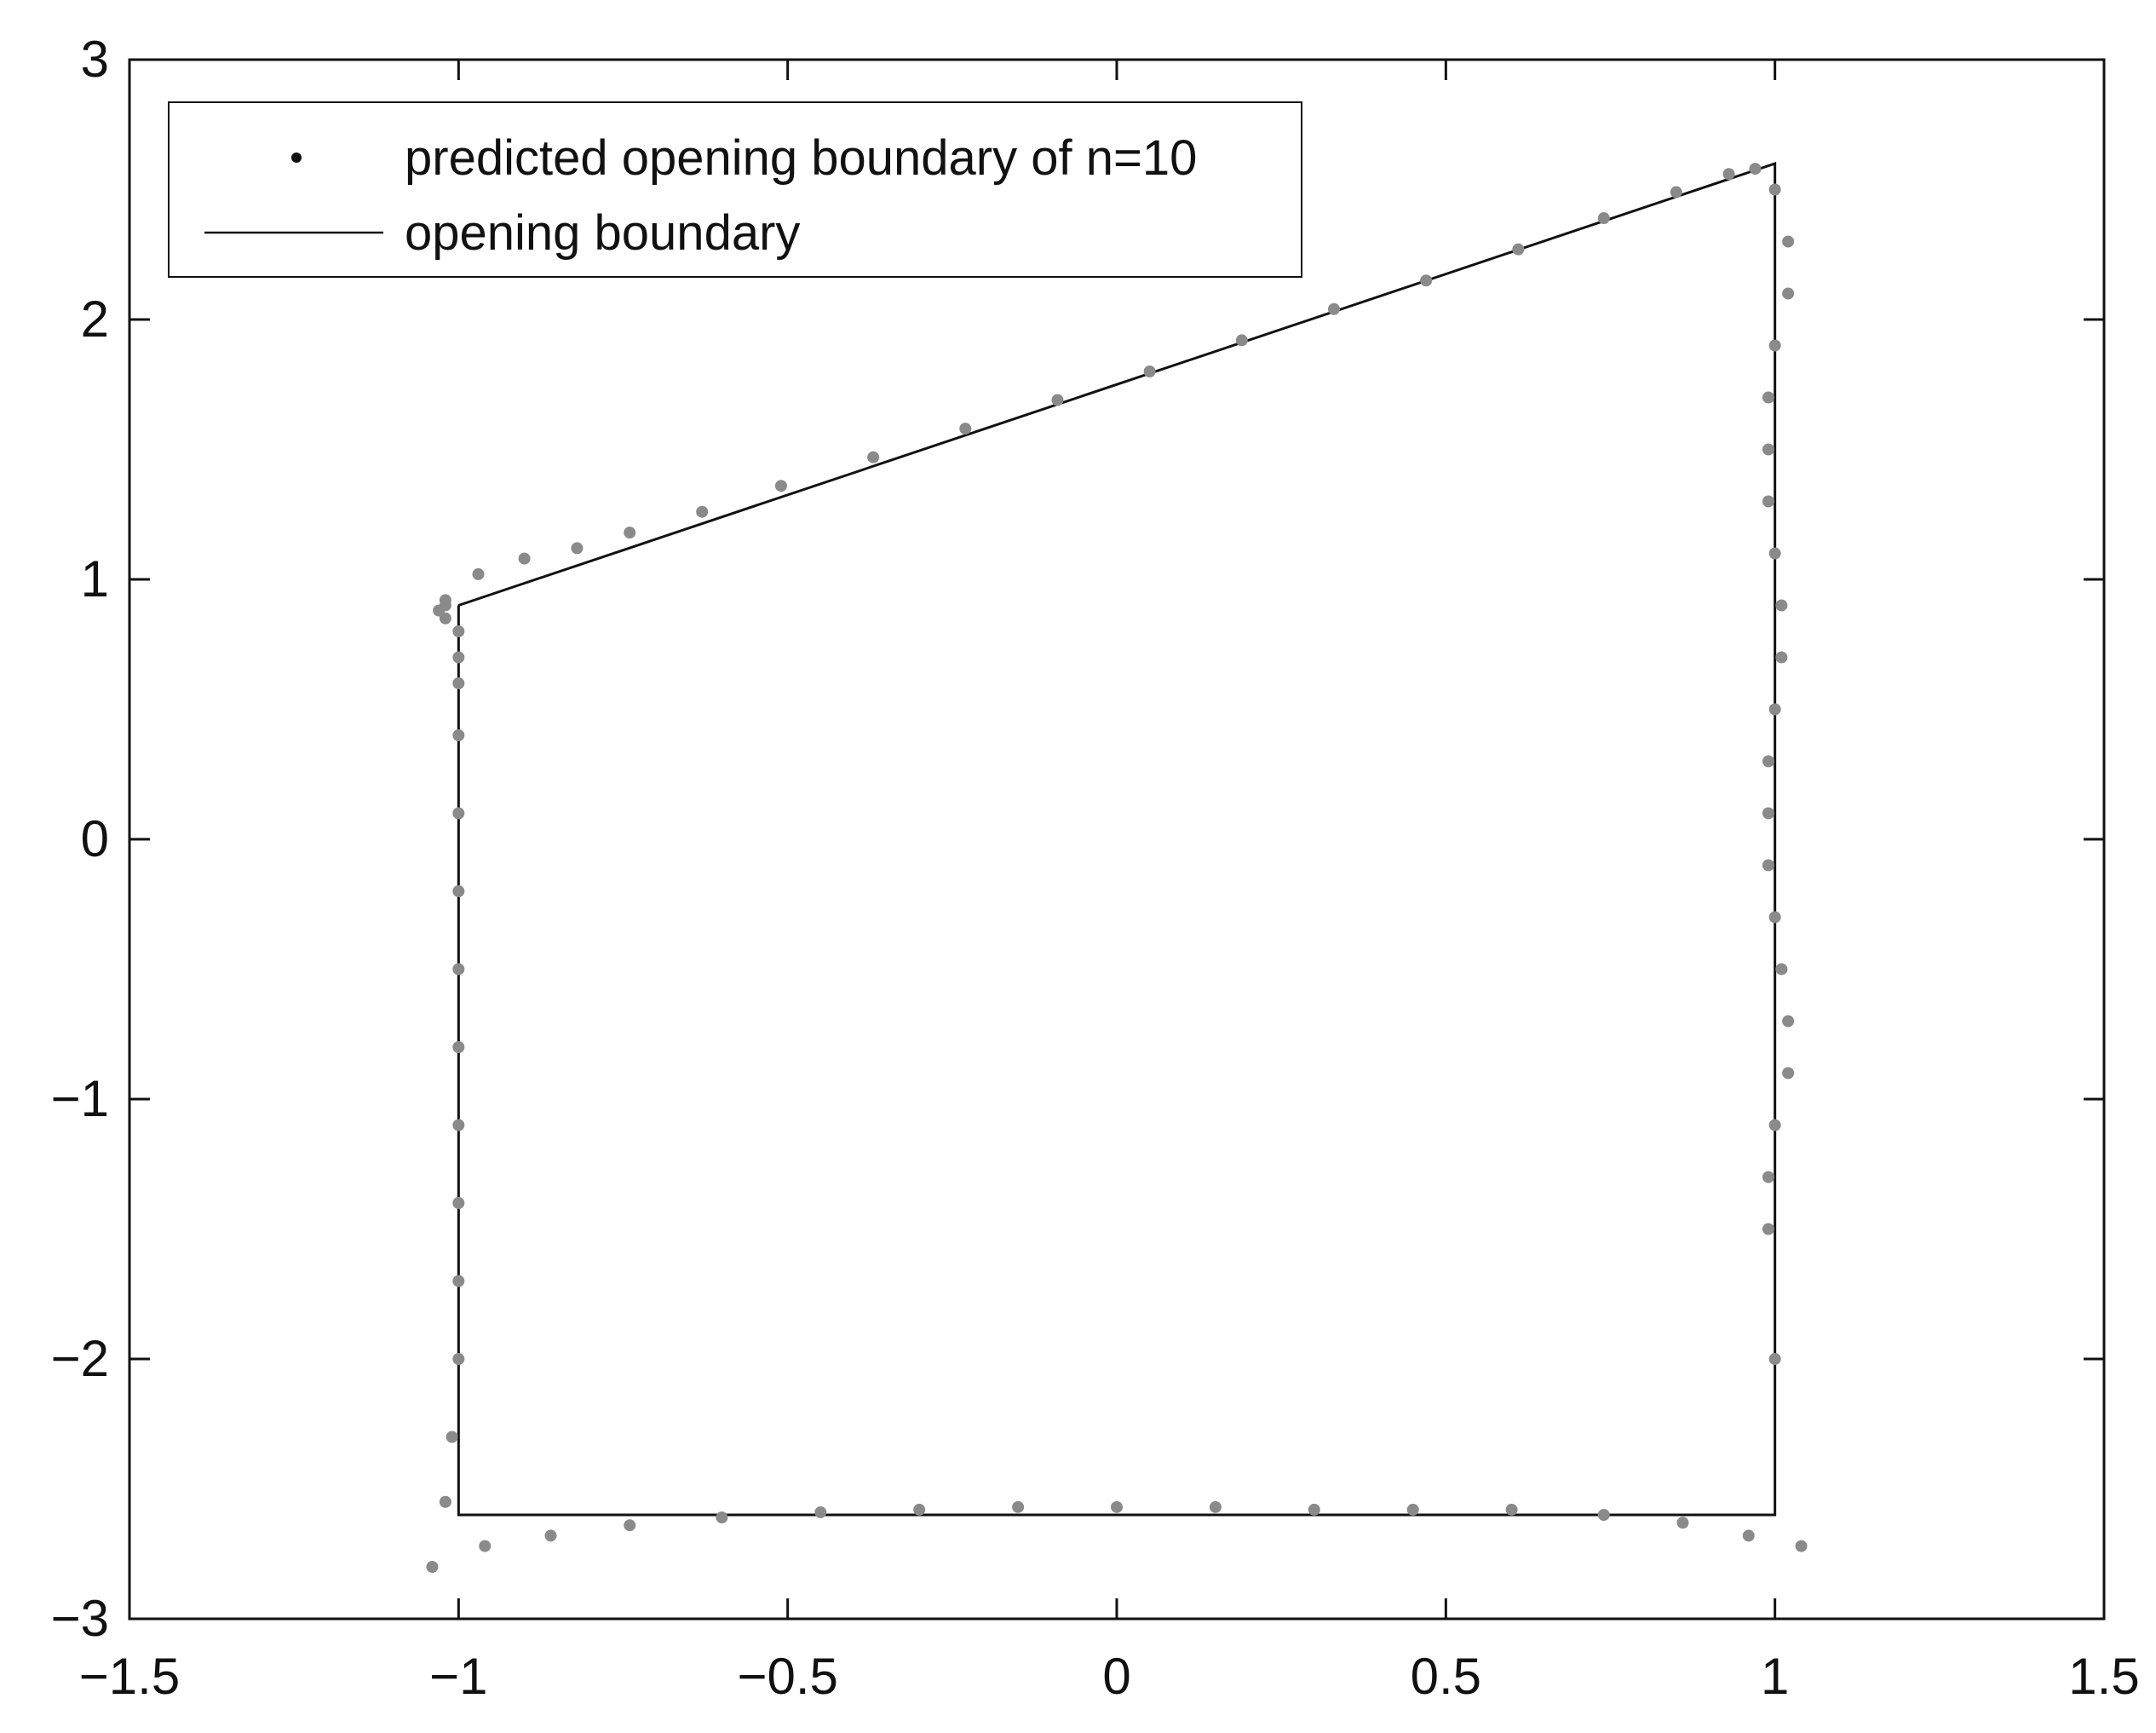 Image resolution: width=2156 pixels, height=1733 pixels. I want to click on y-tick-label: −2, so click(80, 1358).